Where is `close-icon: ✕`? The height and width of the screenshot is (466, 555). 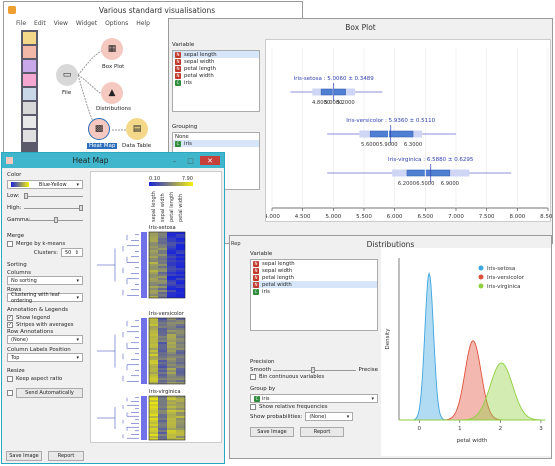 close-icon: ✕ is located at coordinates (210, 160).